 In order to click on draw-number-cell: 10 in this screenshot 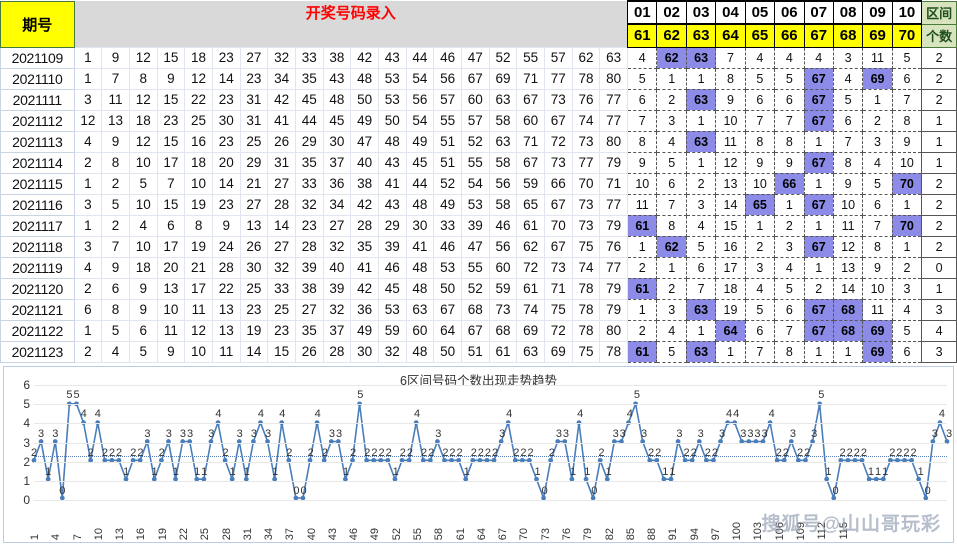, I will do `click(143, 246)`.